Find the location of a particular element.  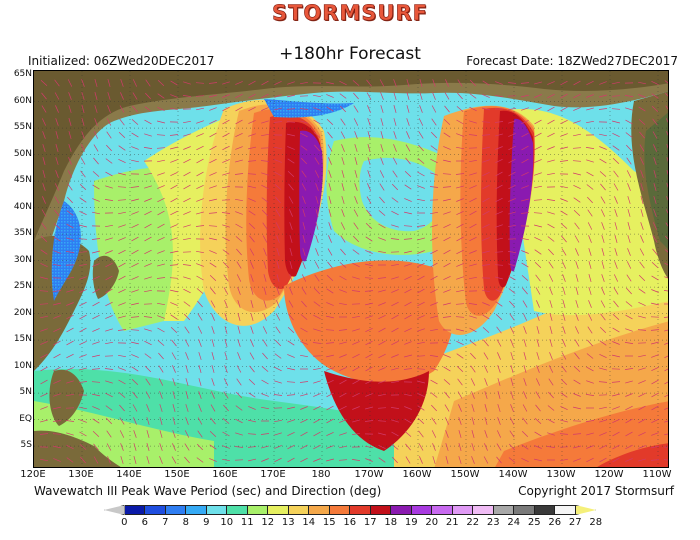

scale-swatch is located at coordinates (401, 510).